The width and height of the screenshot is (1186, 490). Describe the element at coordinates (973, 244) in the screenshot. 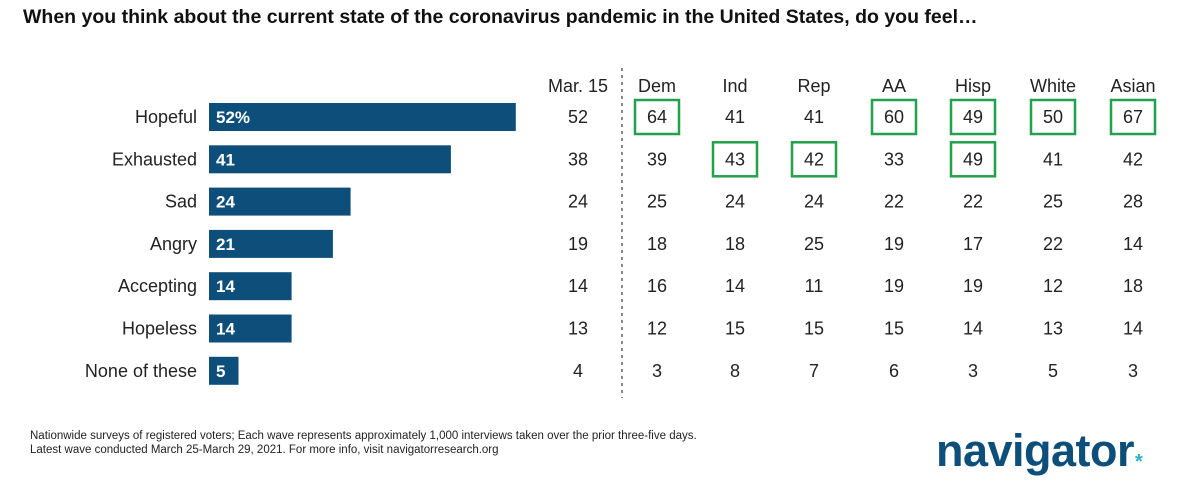

I see `table-cell: 17` at that location.